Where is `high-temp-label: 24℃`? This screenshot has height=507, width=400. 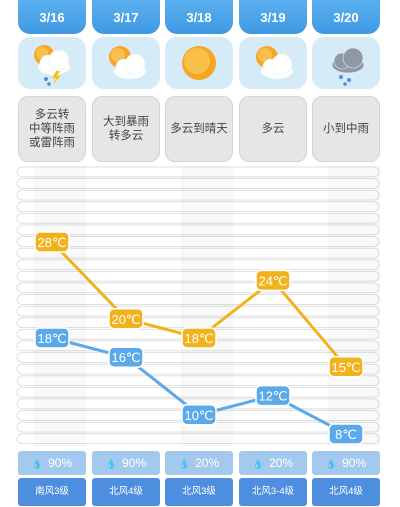
high-temp-label: 24℃ is located at coordinates (273, 280).